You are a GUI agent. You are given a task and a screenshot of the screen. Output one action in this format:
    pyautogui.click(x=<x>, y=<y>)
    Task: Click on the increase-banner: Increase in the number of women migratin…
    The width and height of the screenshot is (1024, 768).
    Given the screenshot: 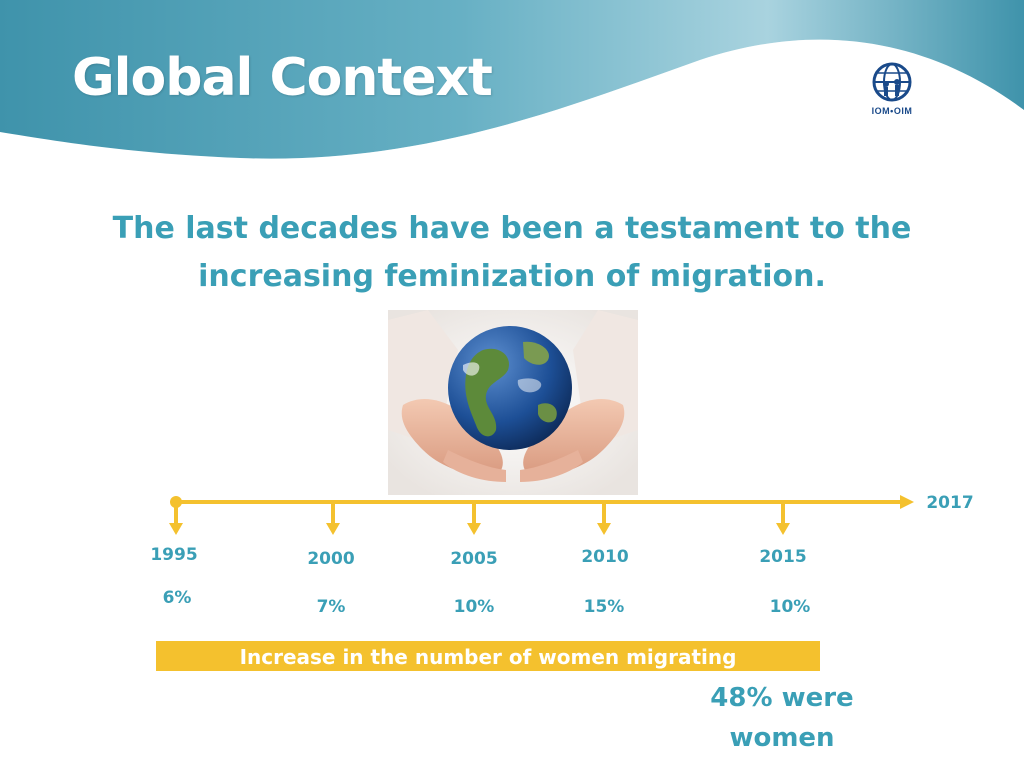 What is the action you would take?
    pyautogui.click(x=488, y=656)
    